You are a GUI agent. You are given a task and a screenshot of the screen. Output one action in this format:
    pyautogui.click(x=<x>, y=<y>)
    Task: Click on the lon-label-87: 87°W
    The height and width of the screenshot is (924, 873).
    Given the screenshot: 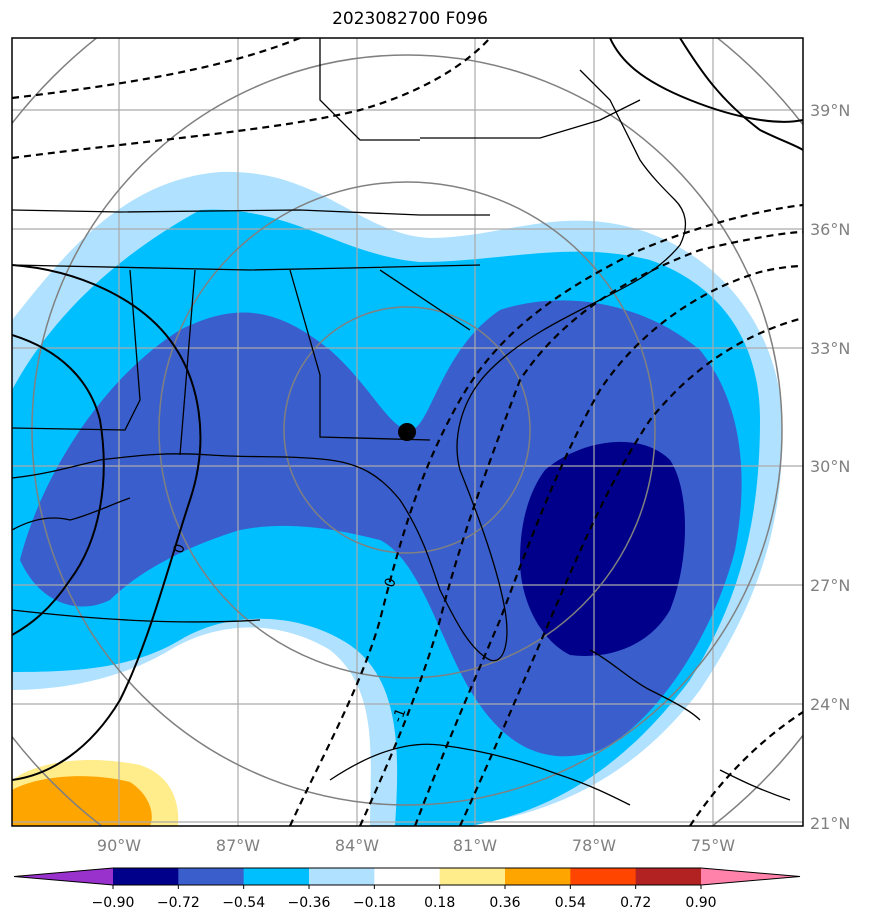 What is the action you would take?
    pyautogui.click(x=238, y=845)
    